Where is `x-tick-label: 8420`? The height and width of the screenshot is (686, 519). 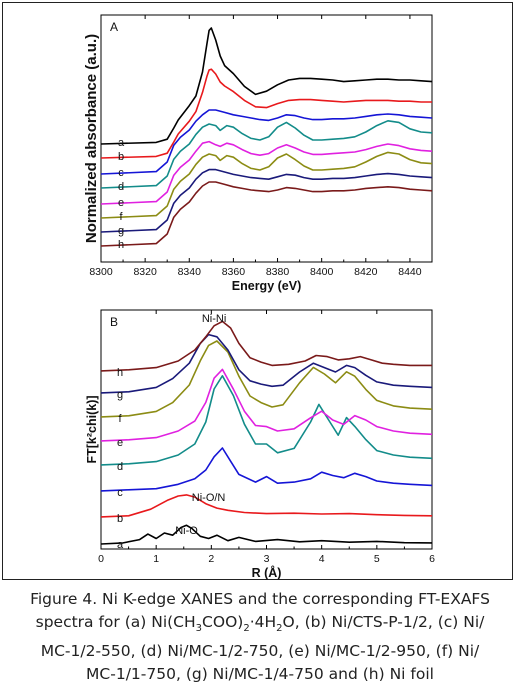
x-tick-label: 8420 is located at coordinates (366, 272).